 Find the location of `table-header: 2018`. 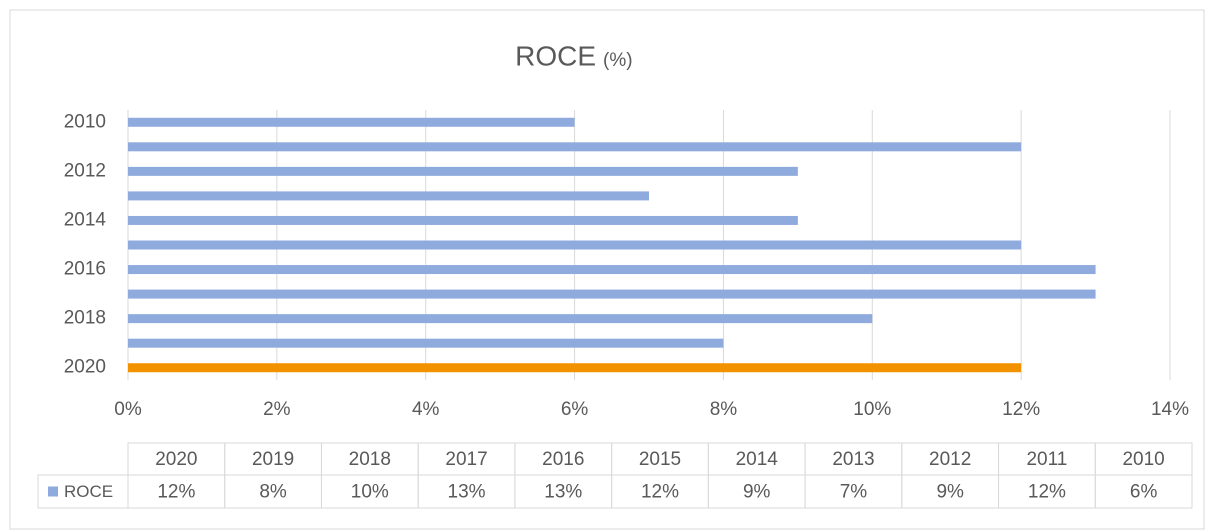

table-header: 2018 is located at coordinates (370, 459).